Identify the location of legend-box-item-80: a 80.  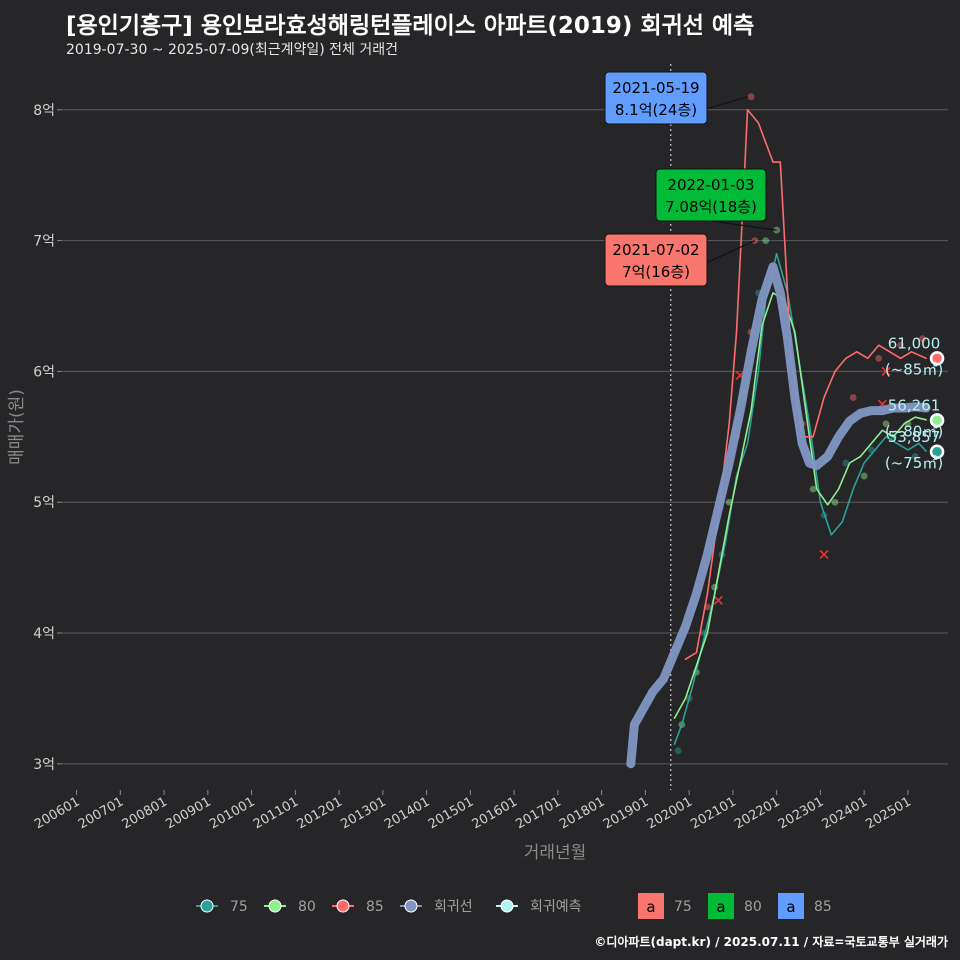
(735, 906).